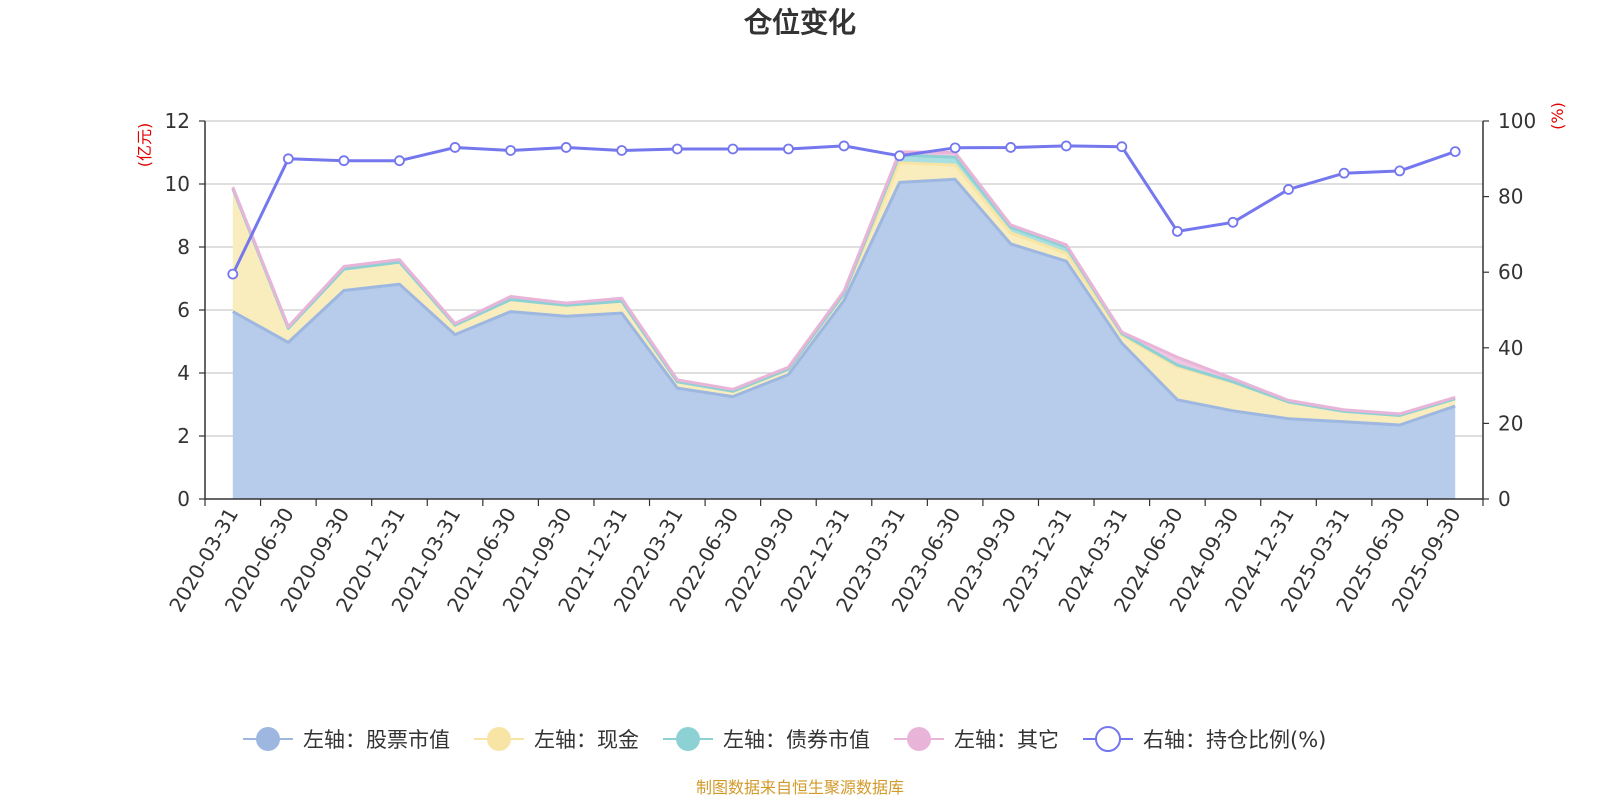 The image size is (1600, 800). Describe the element at coordinates (1510, 197) in the screenshot. I see `right-axis-tick-label: 80` at that location.